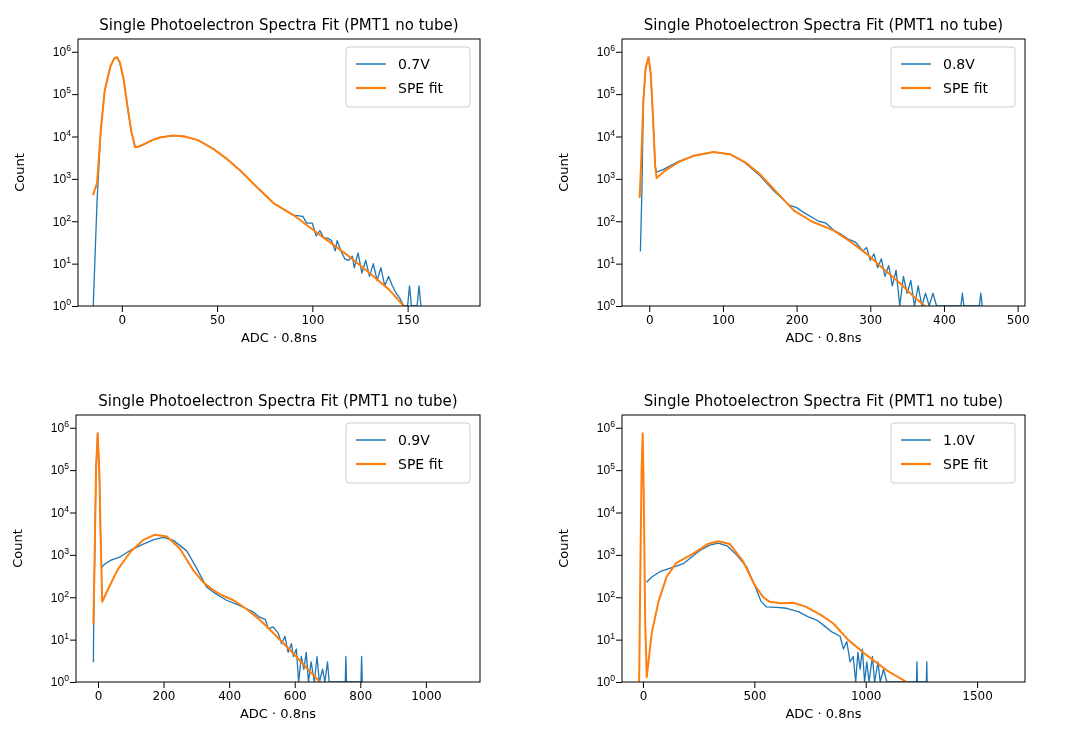 This screenshot has height=735, width=1069. Describe the element at coordinates (217, 319) in the screenshot. I see `x-tick-label: 50` at that location.